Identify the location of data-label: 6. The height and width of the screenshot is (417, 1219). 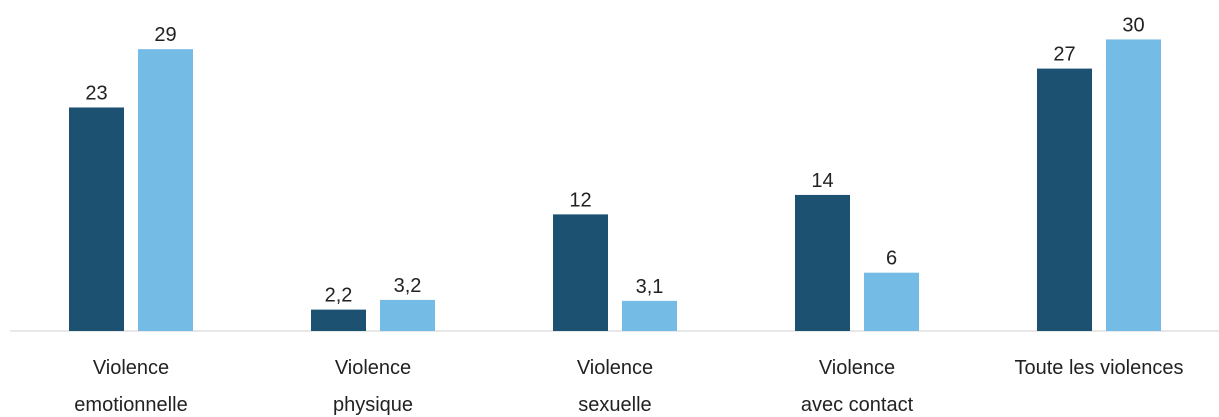
(891, 259).